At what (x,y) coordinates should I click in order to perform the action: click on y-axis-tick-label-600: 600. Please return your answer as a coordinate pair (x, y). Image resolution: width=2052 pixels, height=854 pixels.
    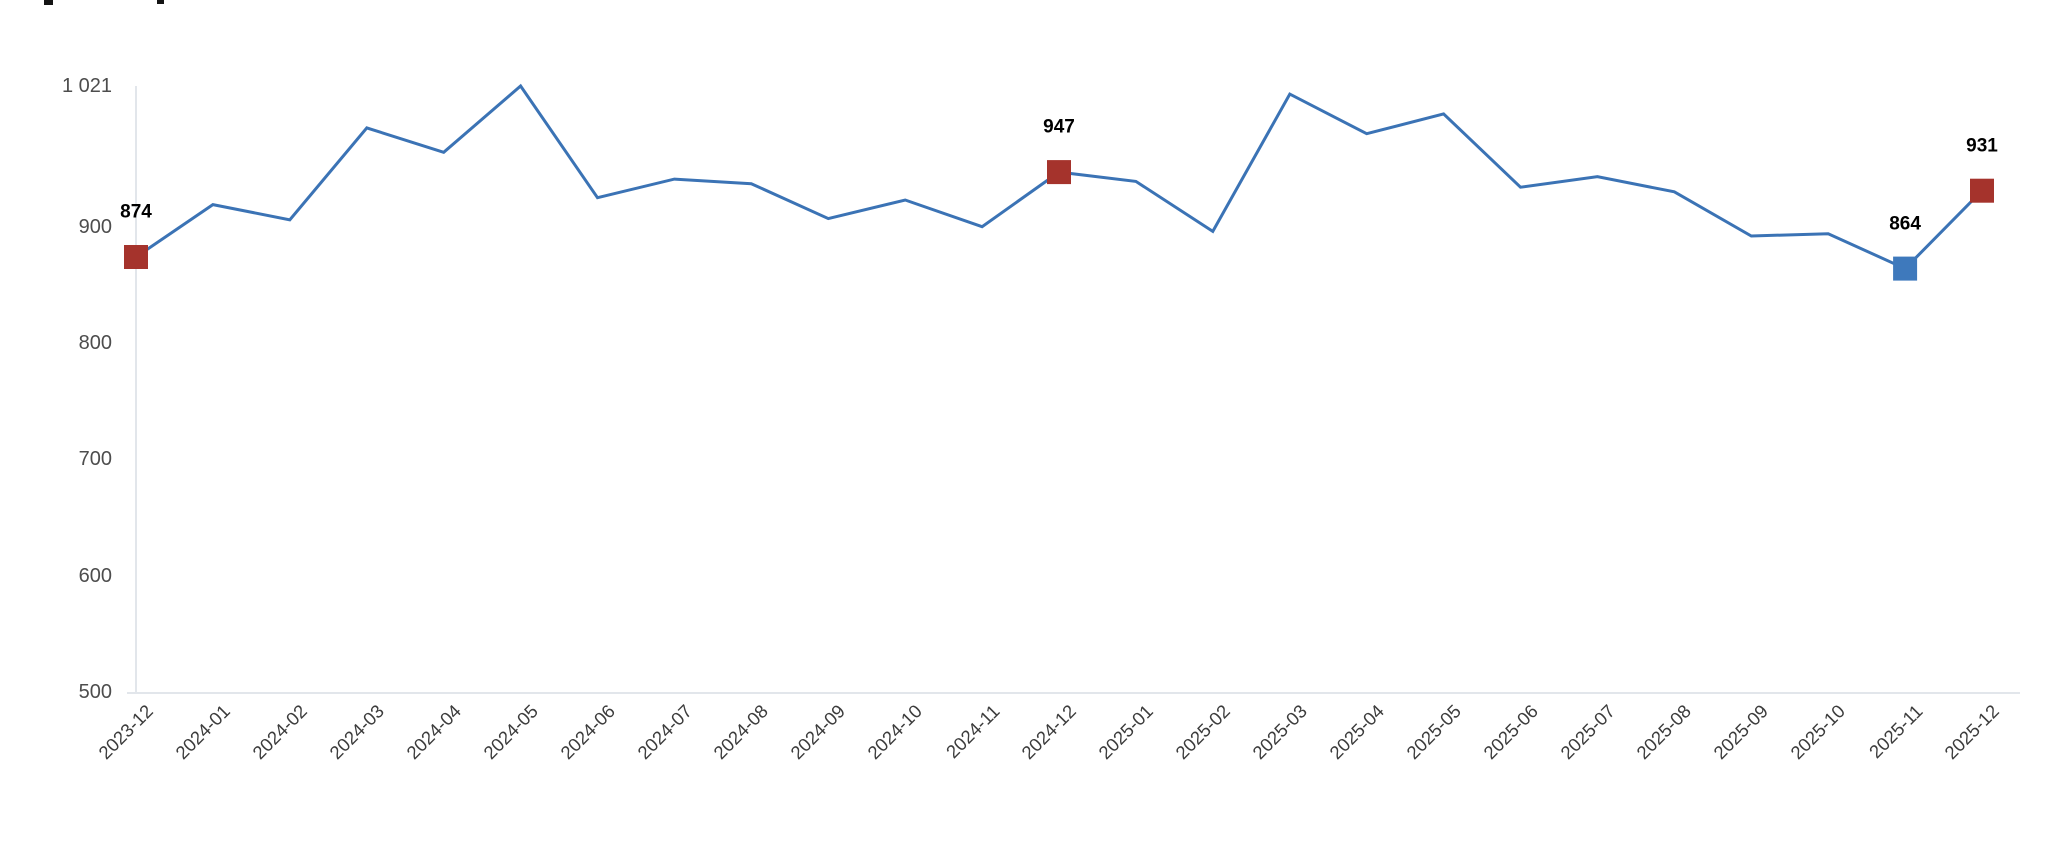
    Looking at the image, I should click on (95, 575).